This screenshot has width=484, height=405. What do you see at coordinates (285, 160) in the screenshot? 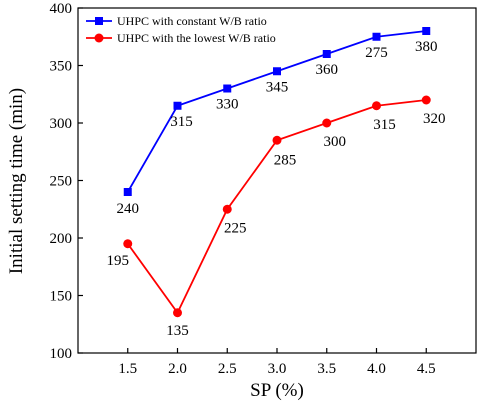
I see `data-label: 285` at bounding box center [285, 160].